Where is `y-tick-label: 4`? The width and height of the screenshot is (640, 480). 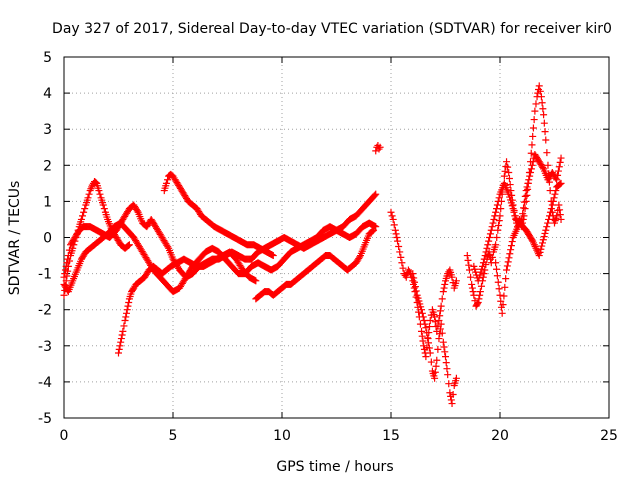 y-tick-label: 4 is located at coordinates (47, 94).